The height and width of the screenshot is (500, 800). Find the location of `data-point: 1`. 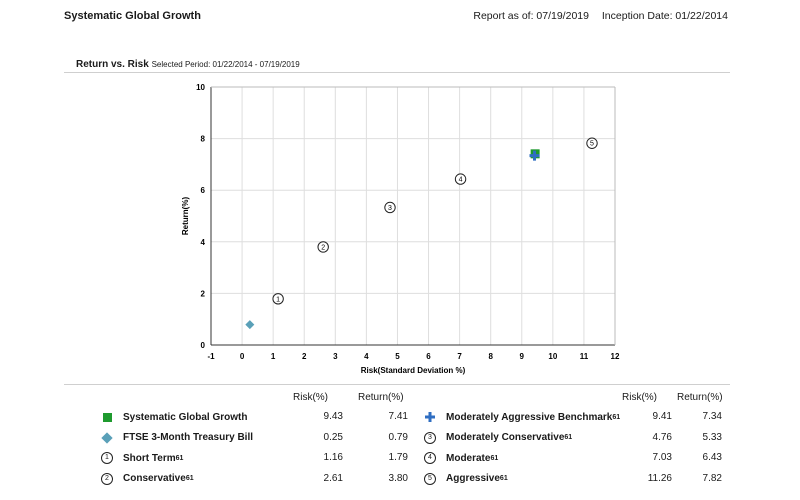

data-point: 1 is located at coordinates (278, 299).